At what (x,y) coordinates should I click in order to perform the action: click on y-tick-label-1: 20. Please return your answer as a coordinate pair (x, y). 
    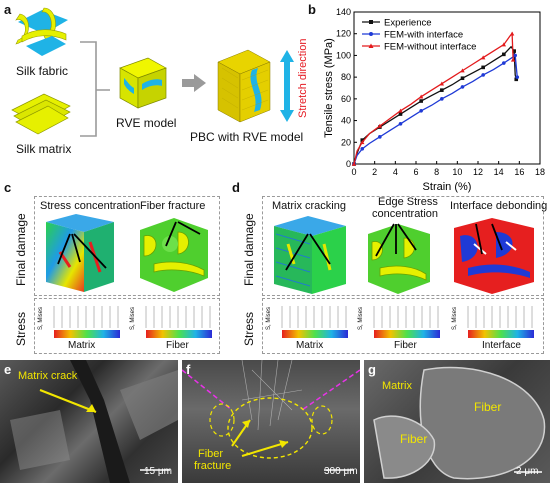
    Looking at the image, I should click on (346, 142).